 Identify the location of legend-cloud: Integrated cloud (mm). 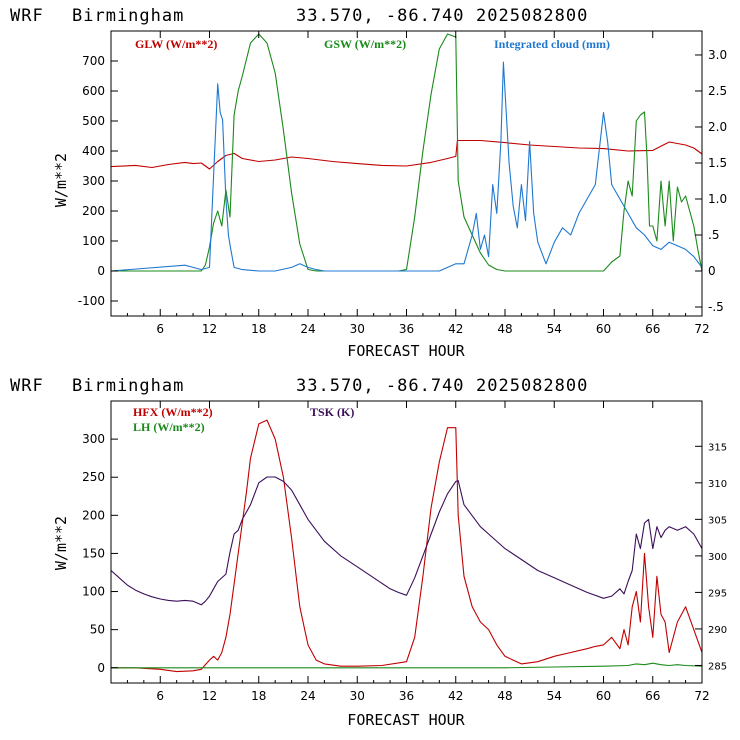
(552, 44).